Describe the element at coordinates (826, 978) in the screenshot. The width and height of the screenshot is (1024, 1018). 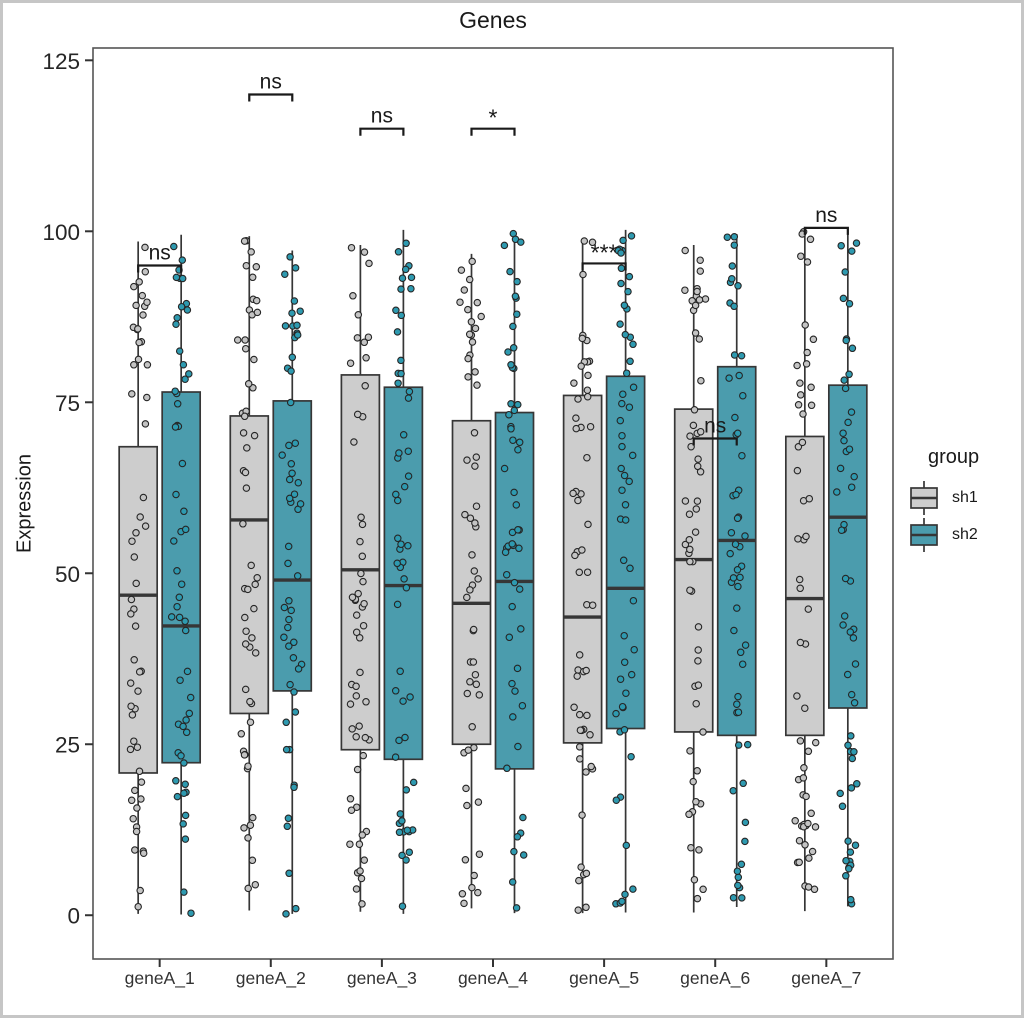
I see `x-tick-label: geneA_7` at that location.